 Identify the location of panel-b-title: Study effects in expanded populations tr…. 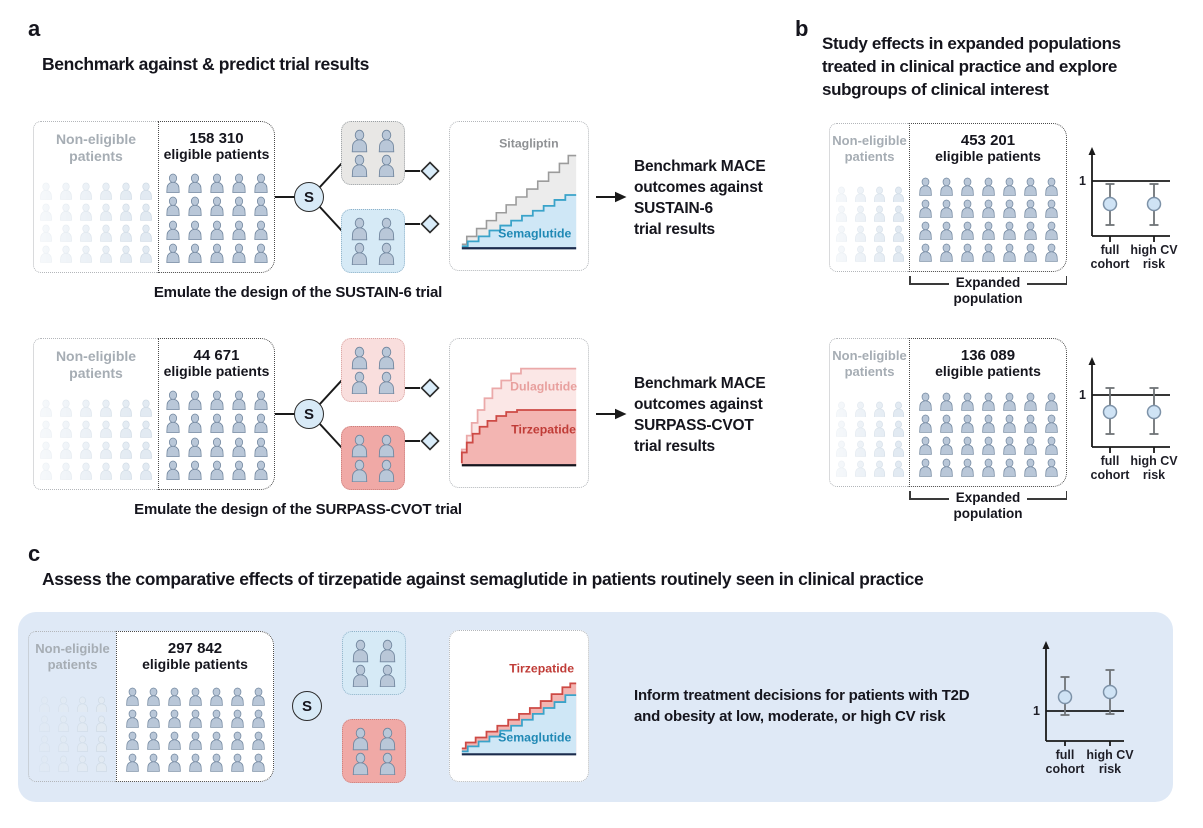
(971, 66).